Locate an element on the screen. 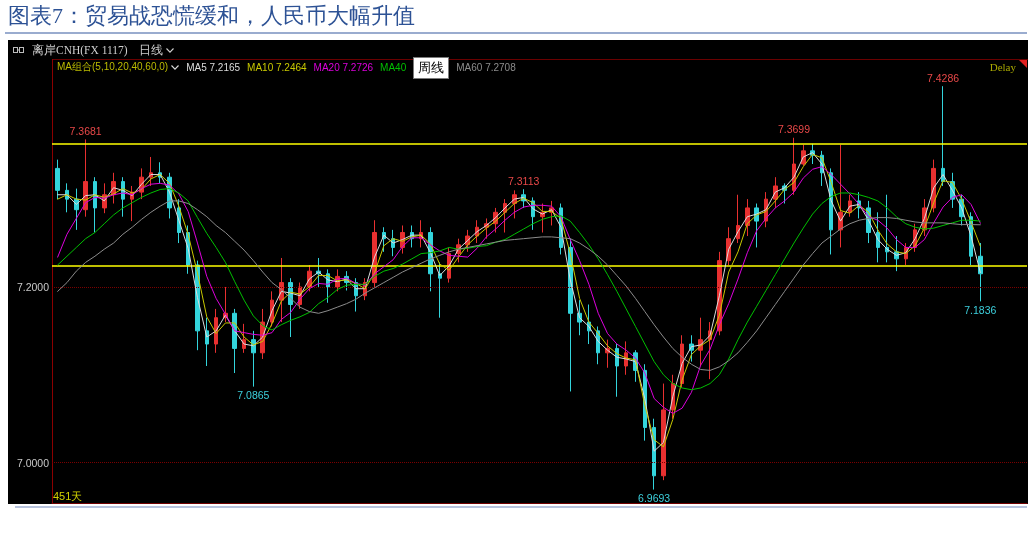 The width and height of the screenshot is (1032, 533). annotation: 6.9693 is located at coordinates (654, 498).